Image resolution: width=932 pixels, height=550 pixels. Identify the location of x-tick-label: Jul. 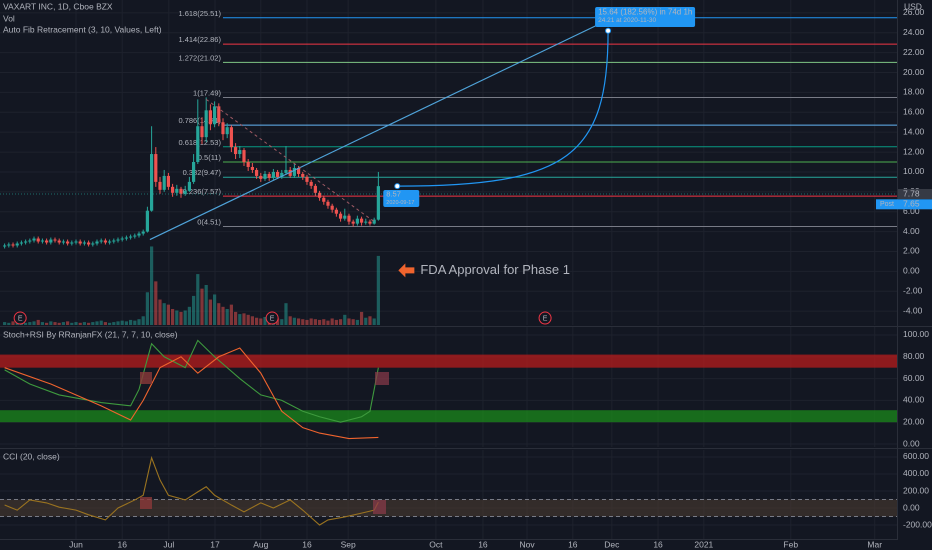
(168, 544).